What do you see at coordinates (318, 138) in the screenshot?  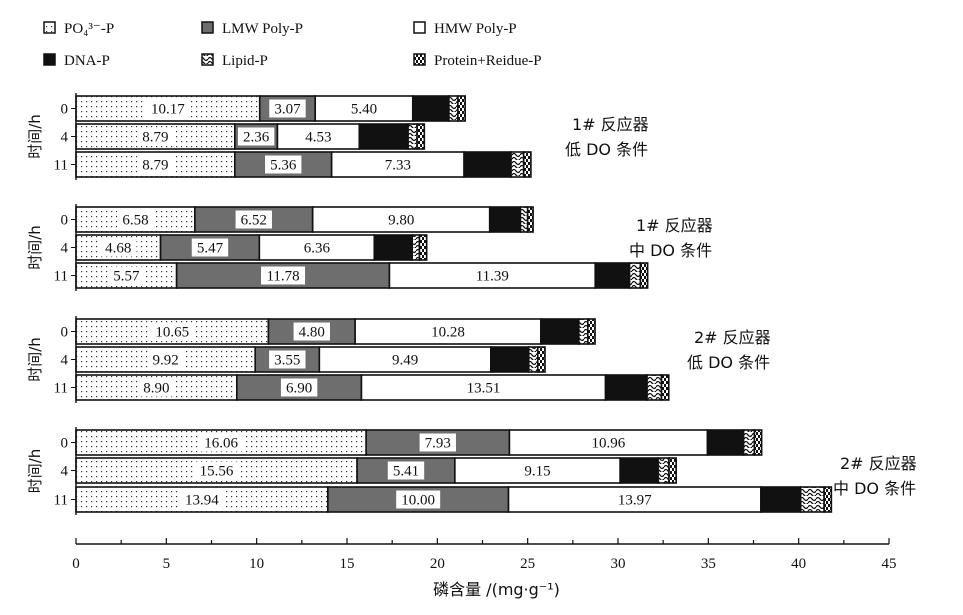 I see `data-label: 4.53` at bounding box center [318, 138].